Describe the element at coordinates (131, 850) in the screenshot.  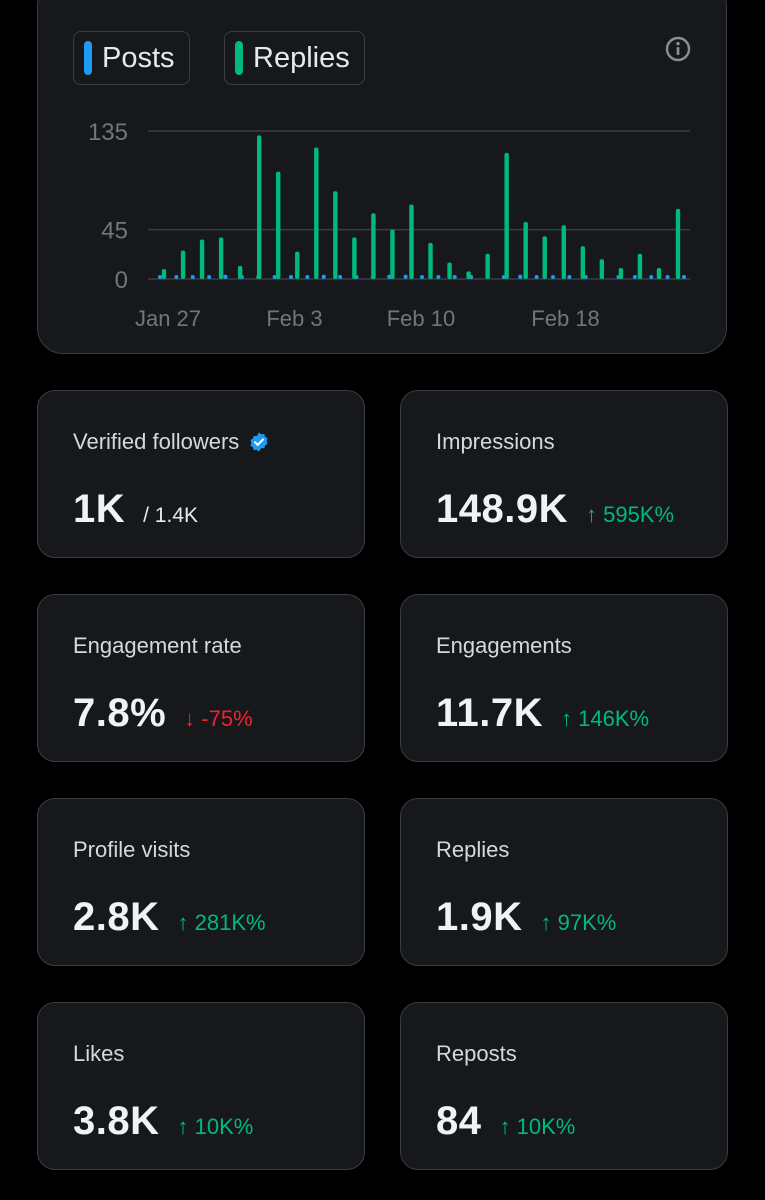
I see `metric-label: Profile visits` at that location.